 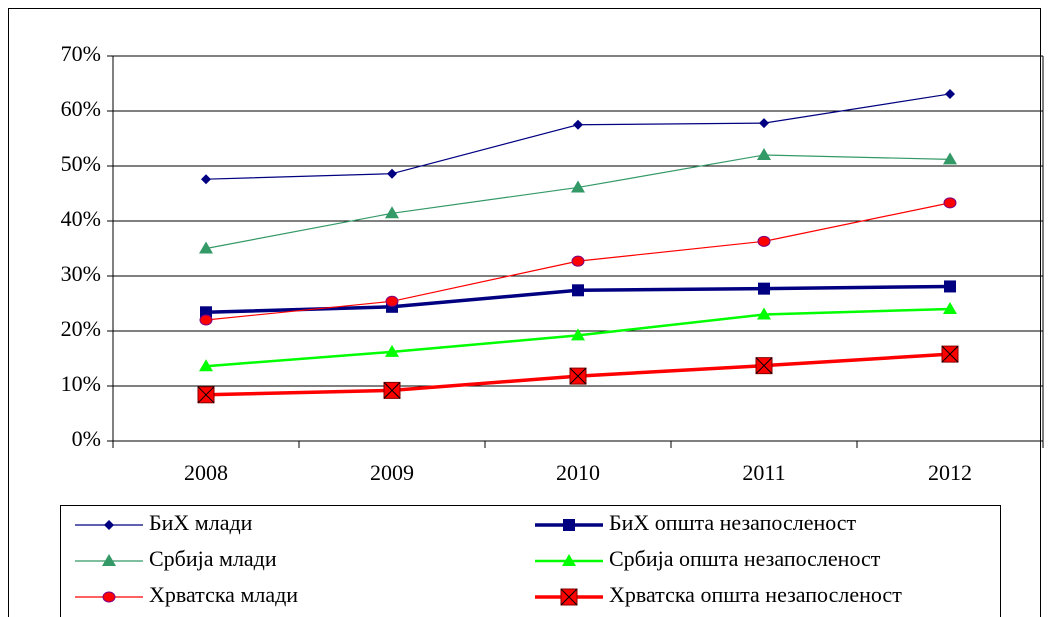 I want to click on y-tick-label: 0%, so click(x=86, y=438).